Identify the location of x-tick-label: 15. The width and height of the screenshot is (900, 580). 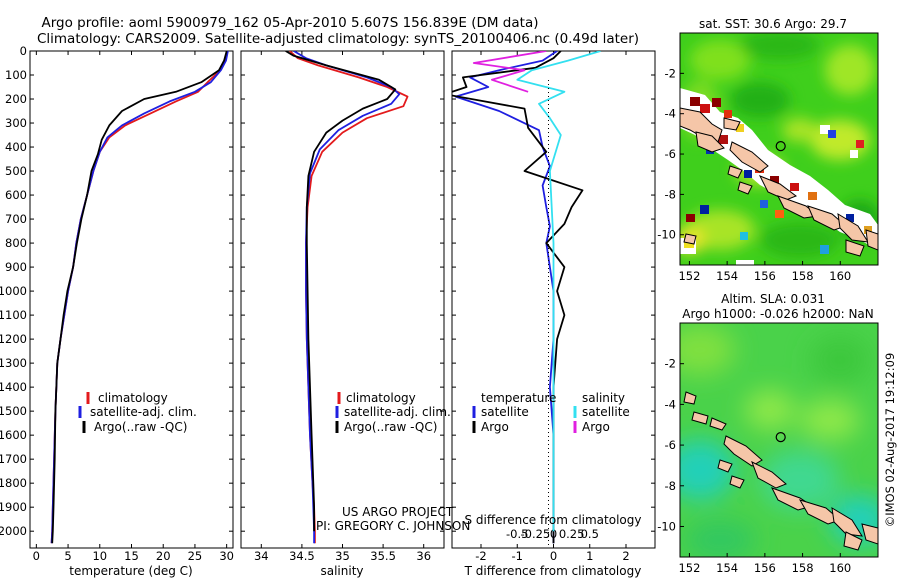
(131, 556).